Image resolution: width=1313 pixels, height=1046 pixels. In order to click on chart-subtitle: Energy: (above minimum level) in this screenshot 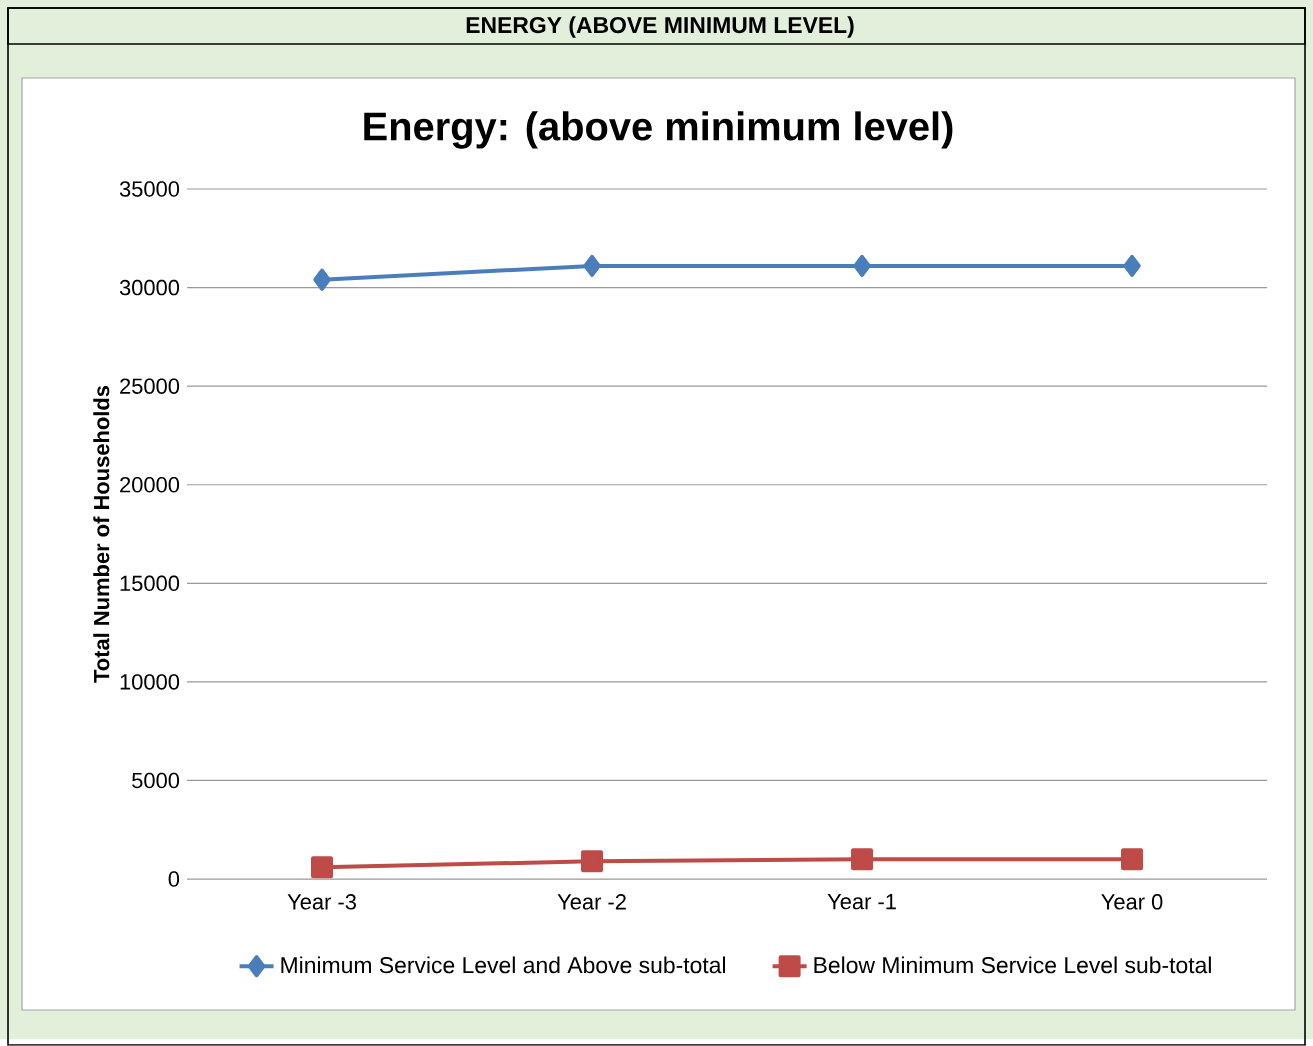, I will do `click(658, 130)`.